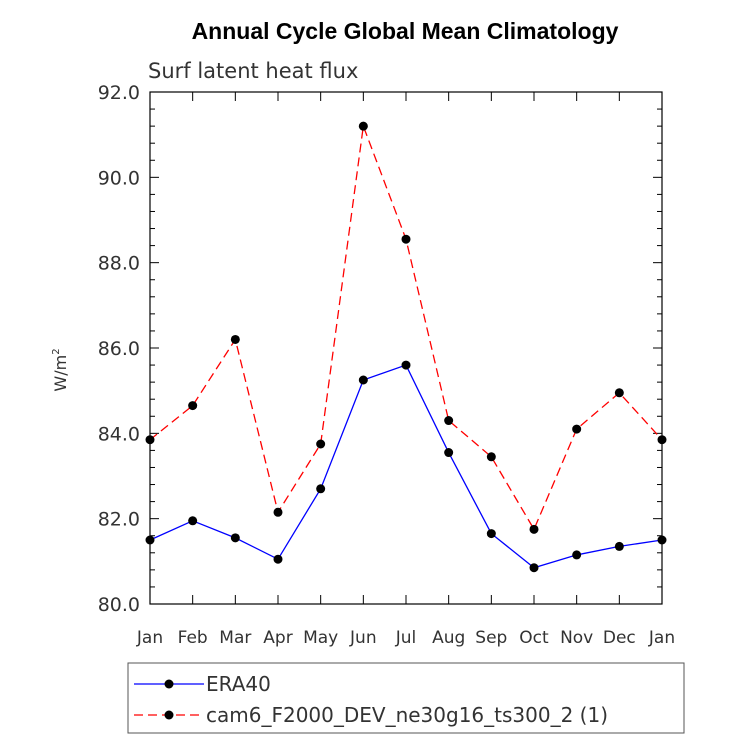 The height and width of the screenshot is (738, 732). What do you see at coordinates (119, 93) in the screenshot?
I see `y-tick-label: 92.0` at bounding box center [119, 93].